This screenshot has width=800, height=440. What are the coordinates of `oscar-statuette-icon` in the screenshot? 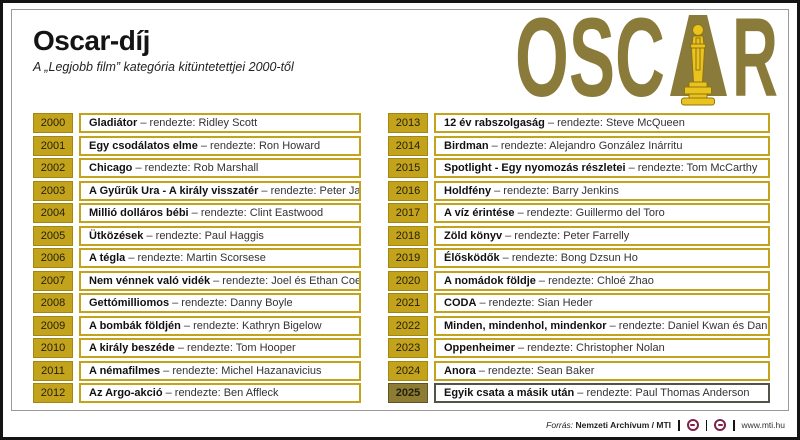 It's located at (698, 65).